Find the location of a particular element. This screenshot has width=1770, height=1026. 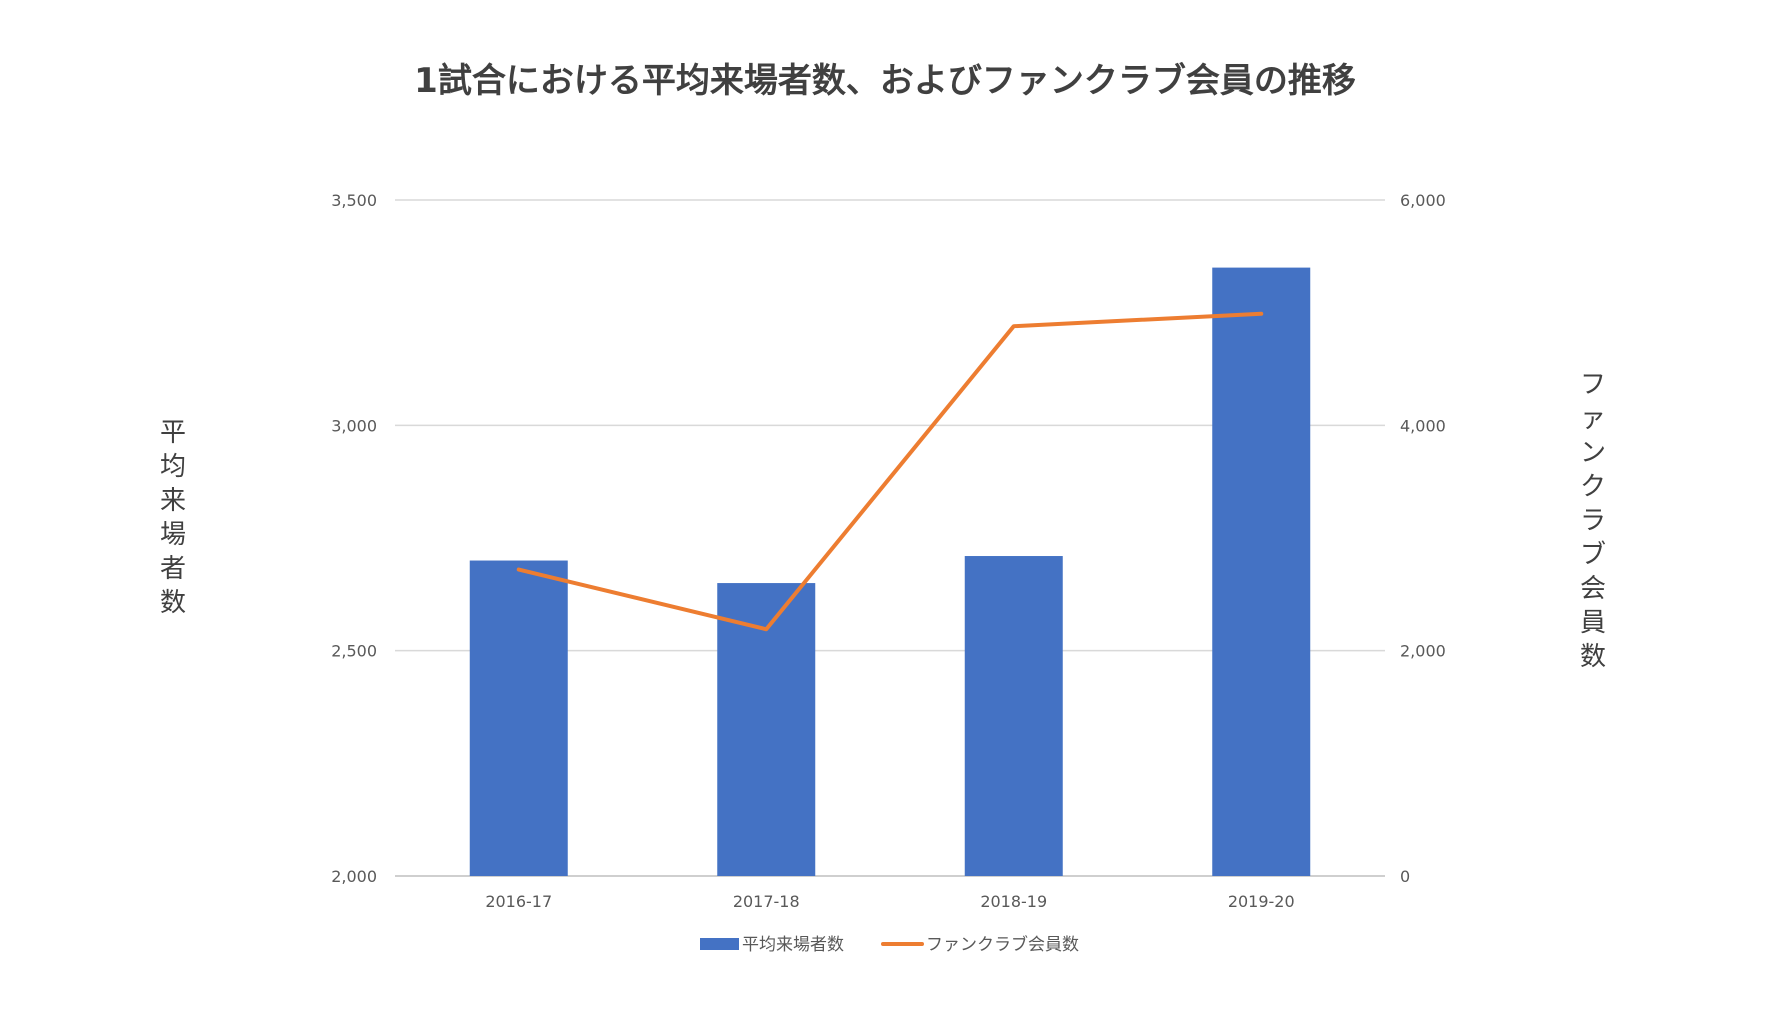

fanclub-line is located at coordinates (890, 471).